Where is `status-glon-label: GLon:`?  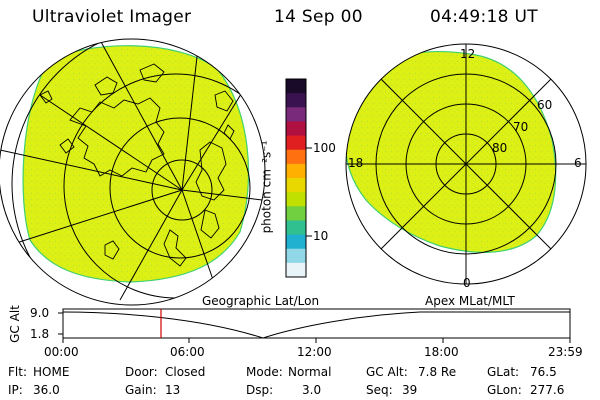 status-glon-label: GLon: is located at coordinates (504, 390).